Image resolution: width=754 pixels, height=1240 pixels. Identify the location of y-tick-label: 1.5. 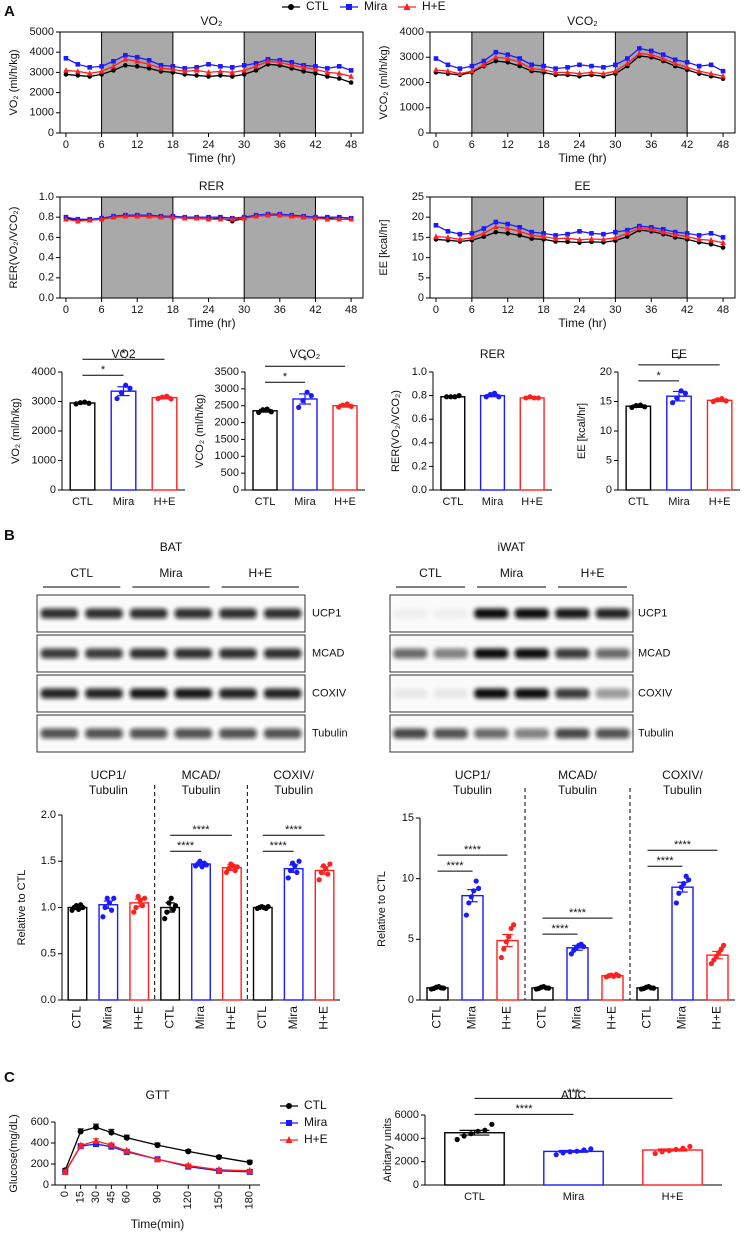
(48, 861).